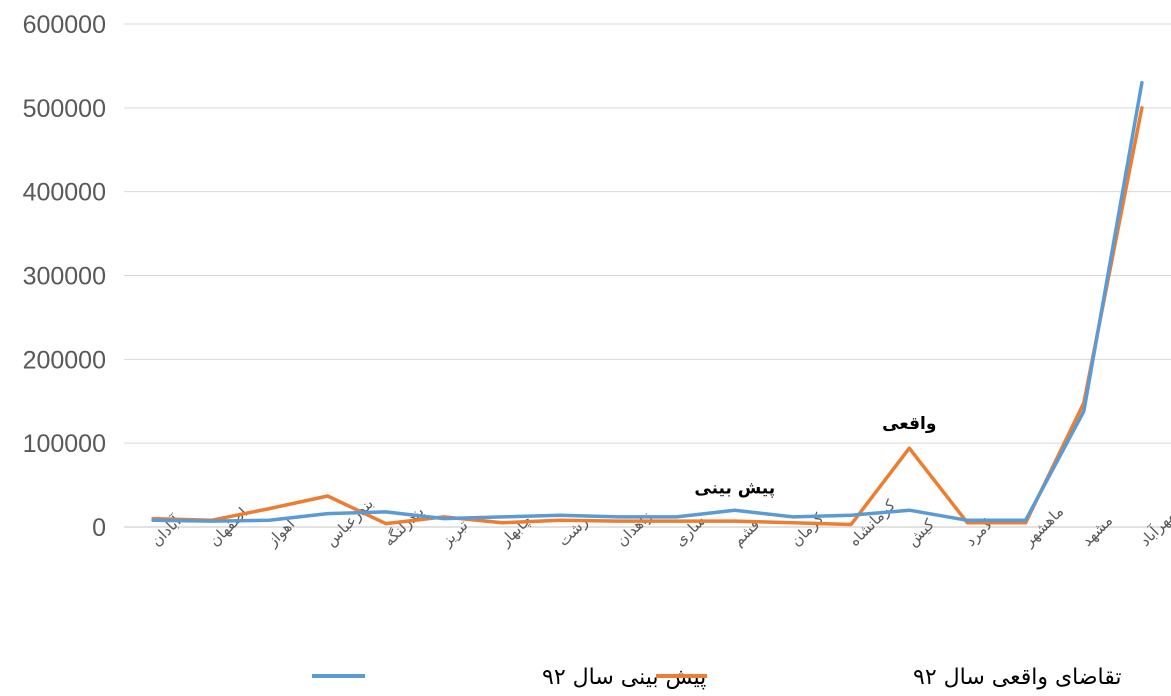 The height and width of the screenshot is (696, 1171). I want to click on annotations: پیش بینی واقعی, so click(815, 456).